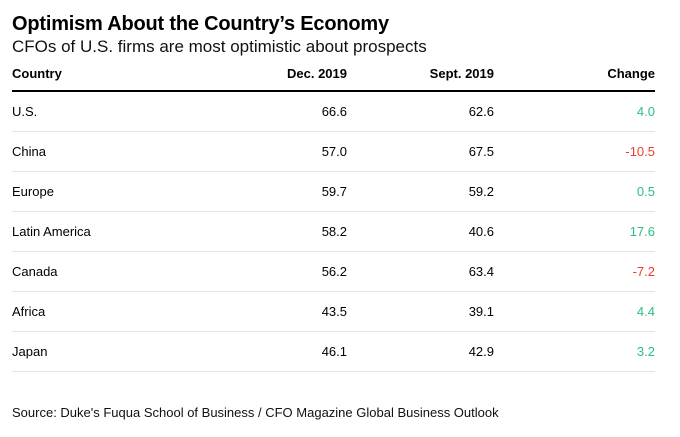 The width and height of the screenshot is (680, 437). Describe the element at coordinates (420, 351) in the screenshot. I see `cell-sept-2019: 42.9` at that location.